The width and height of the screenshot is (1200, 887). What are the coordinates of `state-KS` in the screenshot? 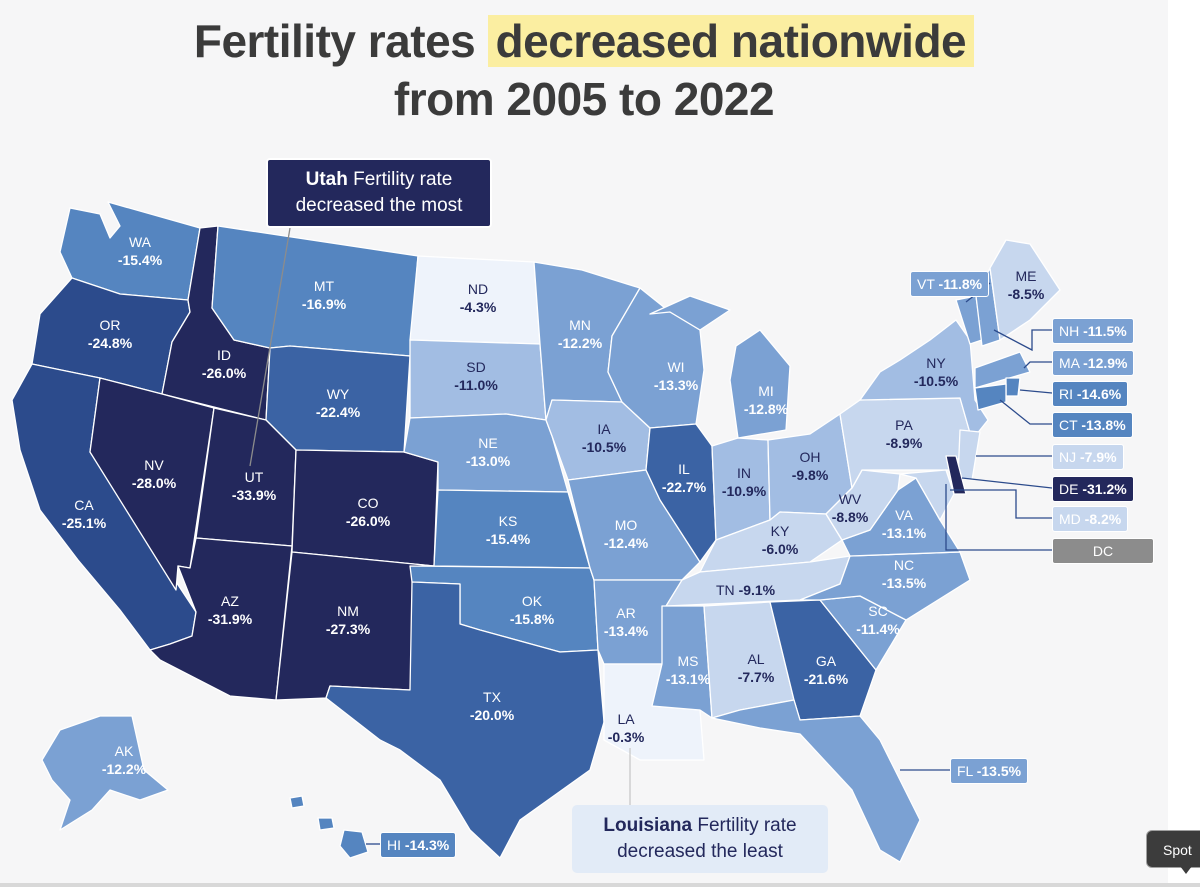 It's located at (512, 529).